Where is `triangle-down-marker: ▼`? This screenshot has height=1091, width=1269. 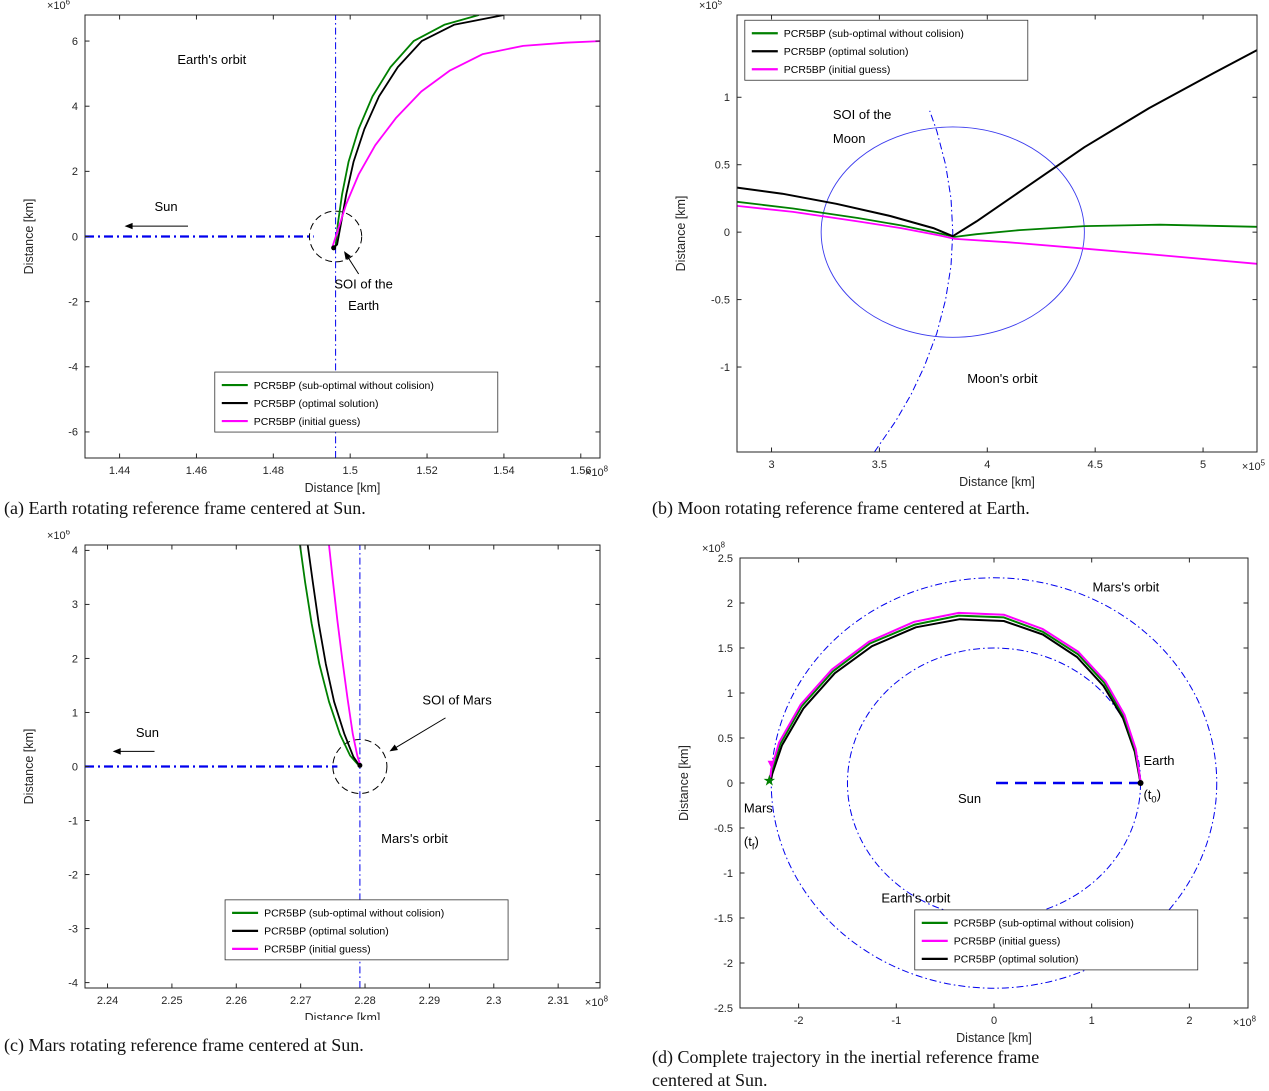 triangle-down-marker: ▼ is located at coordinates (770, 764).